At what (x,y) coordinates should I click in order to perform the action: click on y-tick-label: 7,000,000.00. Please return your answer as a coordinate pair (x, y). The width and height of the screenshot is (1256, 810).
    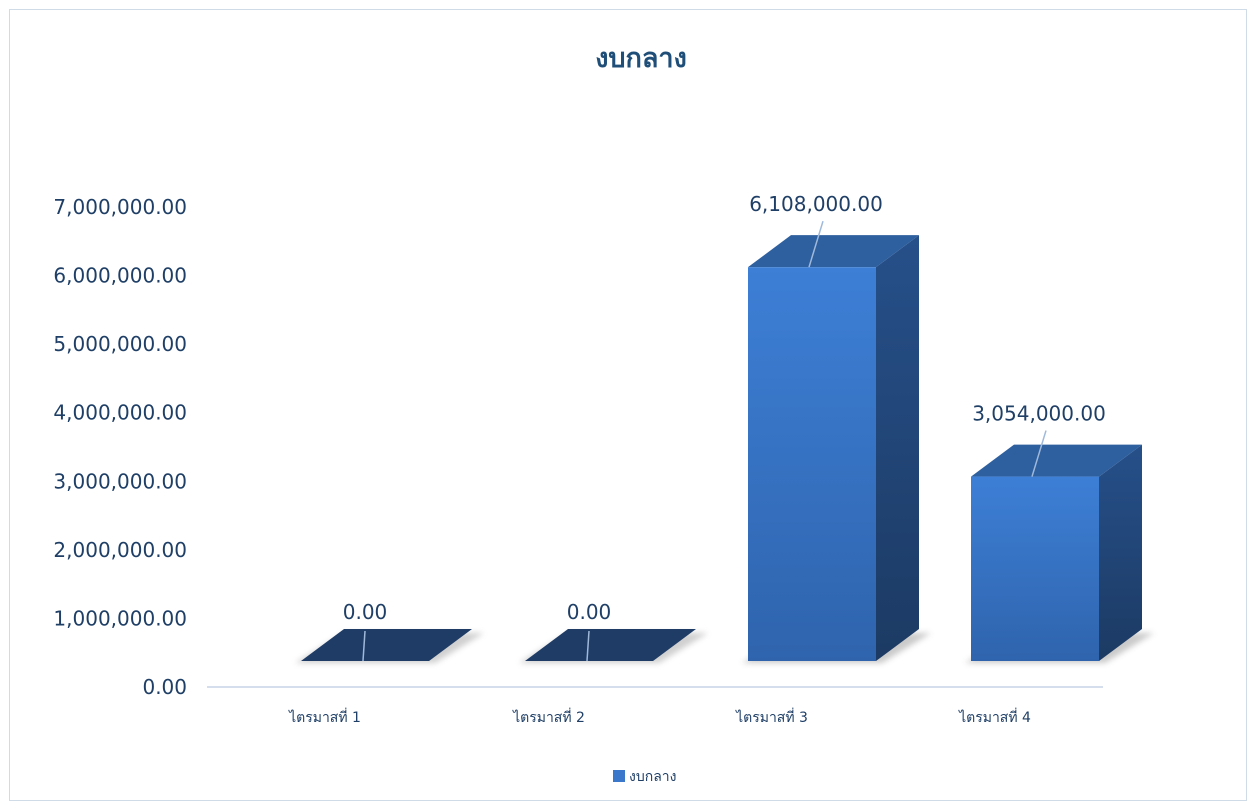
    Looking at the image, I should click on (120, 207).